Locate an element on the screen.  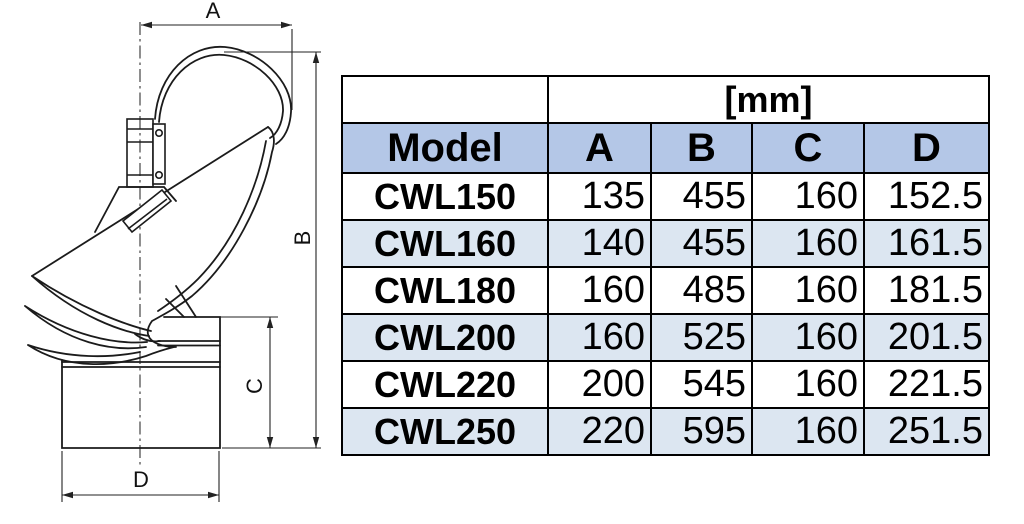
dim-label-a: A is located at coordinates (213, 11).